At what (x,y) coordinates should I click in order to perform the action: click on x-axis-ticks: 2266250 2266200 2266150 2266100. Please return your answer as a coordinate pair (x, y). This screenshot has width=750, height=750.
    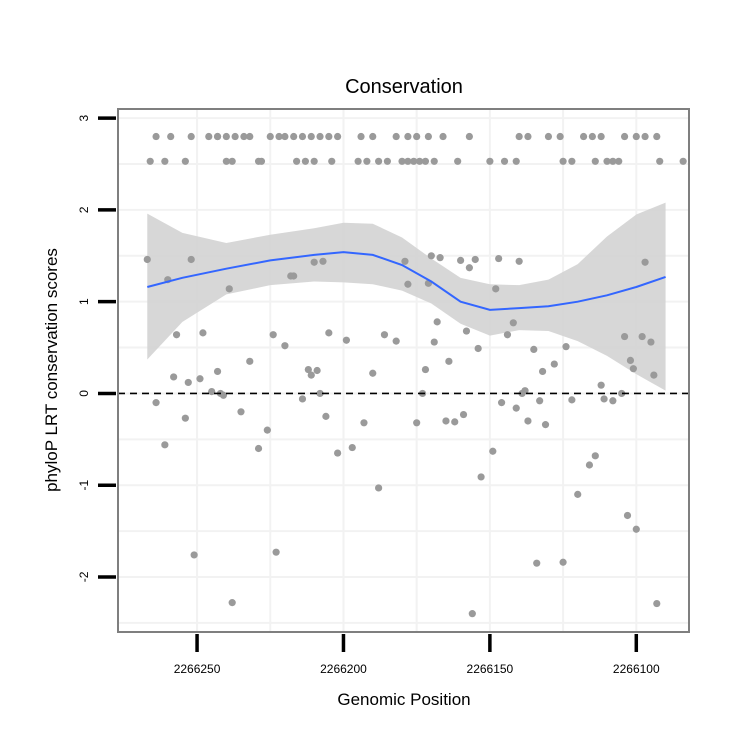
    Looking at the image, I should click on (417, 655).